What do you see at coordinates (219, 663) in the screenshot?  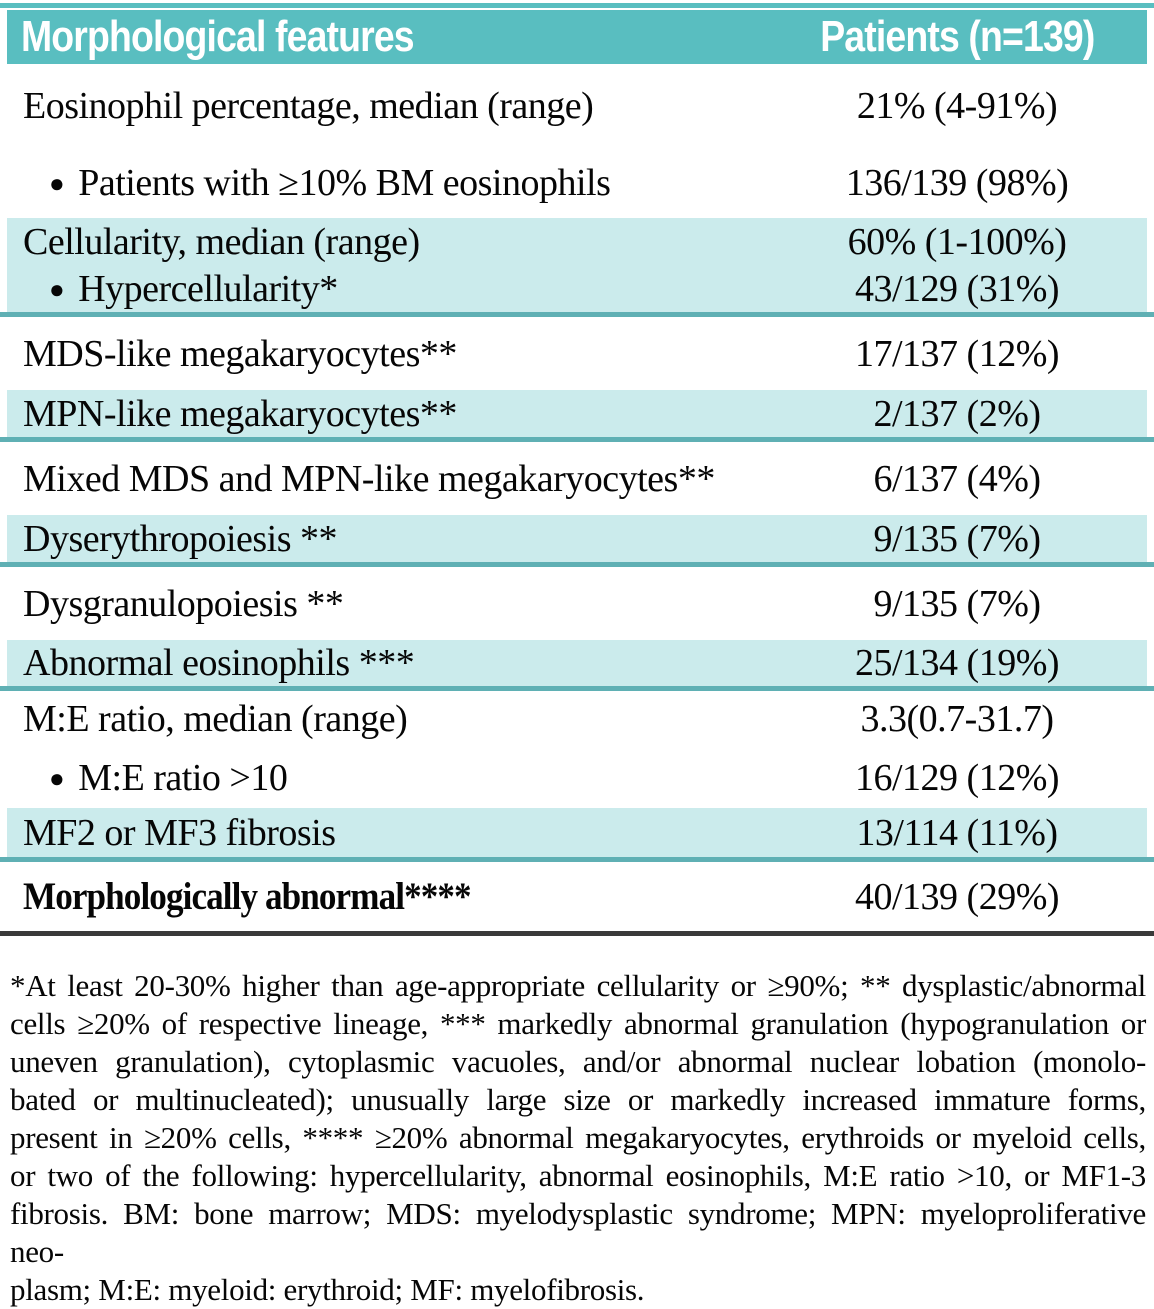 I see `feature-label: Abnormal eosinophils ***` at bounding box center [219, 663].